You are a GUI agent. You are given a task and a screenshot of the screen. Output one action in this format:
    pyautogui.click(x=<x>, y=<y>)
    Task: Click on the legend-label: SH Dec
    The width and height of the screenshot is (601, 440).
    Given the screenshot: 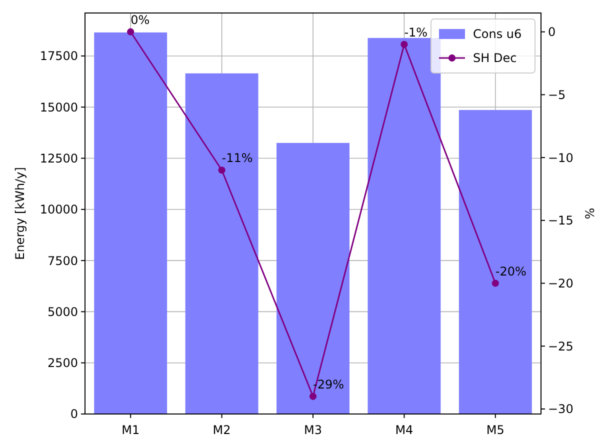 What is the action you would take?
    pyautogui.click(x=495, y=58)
    